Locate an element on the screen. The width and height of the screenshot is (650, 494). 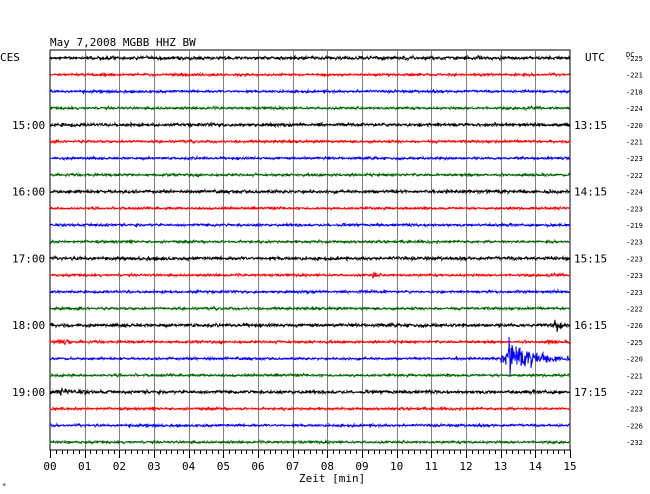
x-tick-label: 04 is located at coordinates (189, 466).